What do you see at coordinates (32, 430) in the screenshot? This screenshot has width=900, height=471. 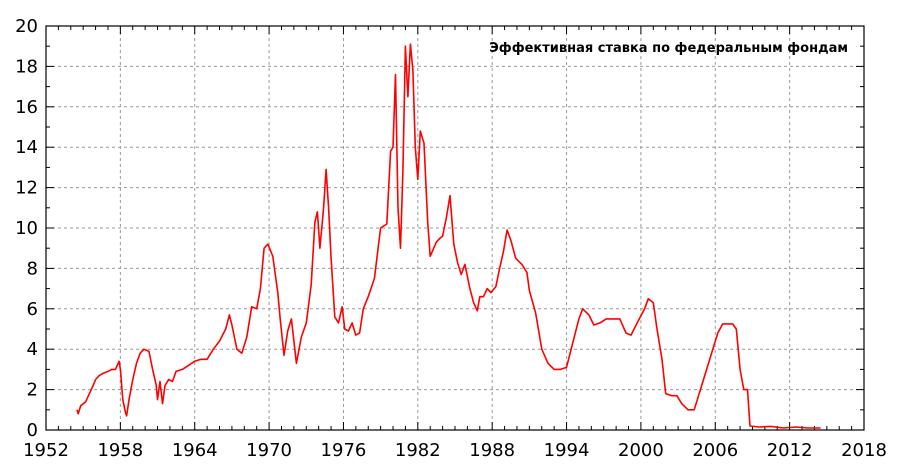 I see `y-tick-label: 0` at bounding box center [32, 430].